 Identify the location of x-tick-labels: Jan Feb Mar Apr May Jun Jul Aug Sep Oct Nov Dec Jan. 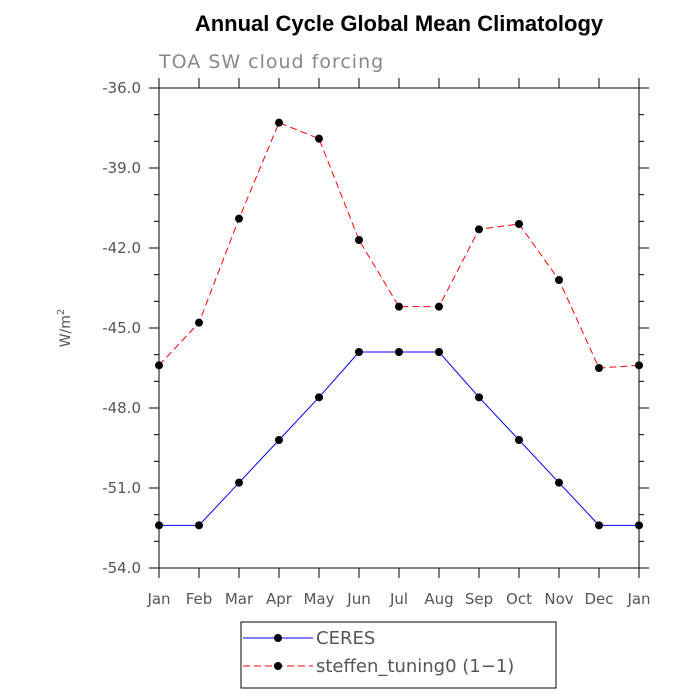
(398, 599).